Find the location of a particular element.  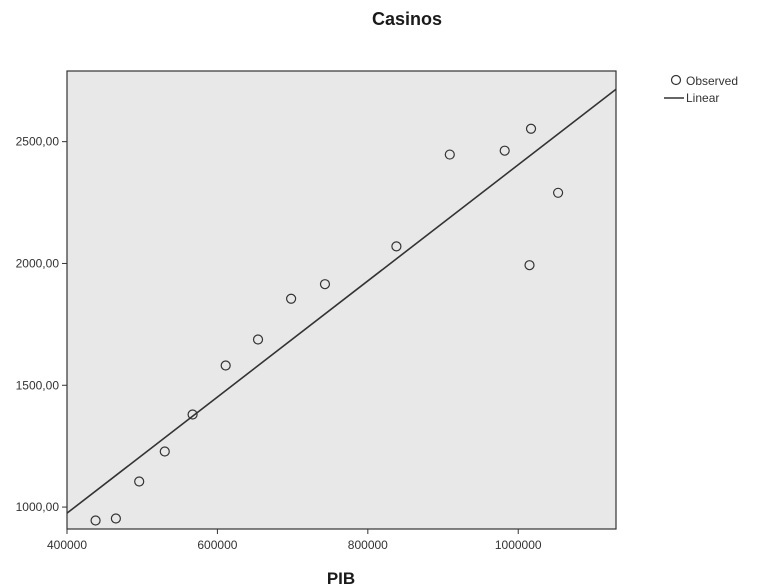

y-tick-label: 2000,00 is located at coordinates (38, 263).